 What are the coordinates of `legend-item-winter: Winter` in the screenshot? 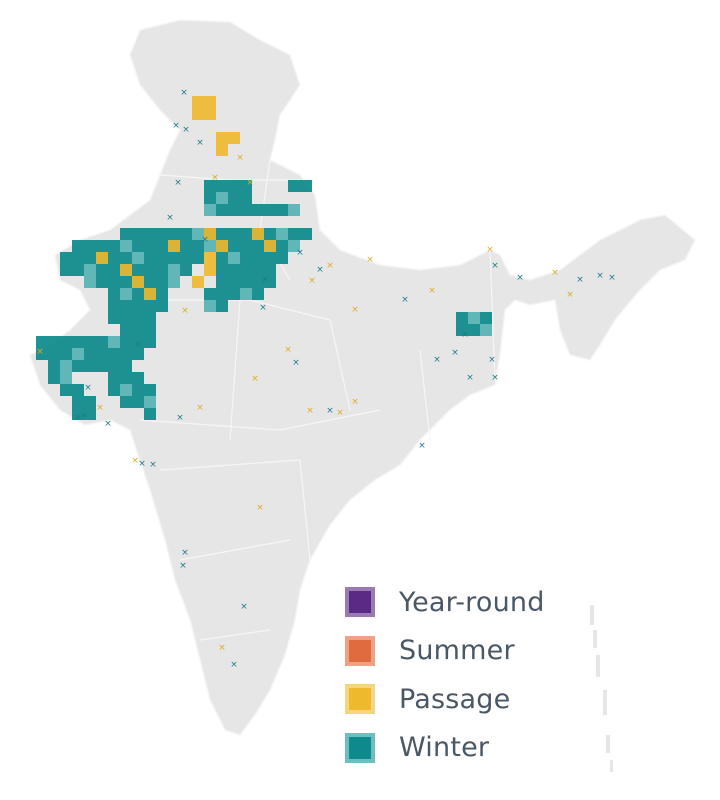 It's located at (465, 748).